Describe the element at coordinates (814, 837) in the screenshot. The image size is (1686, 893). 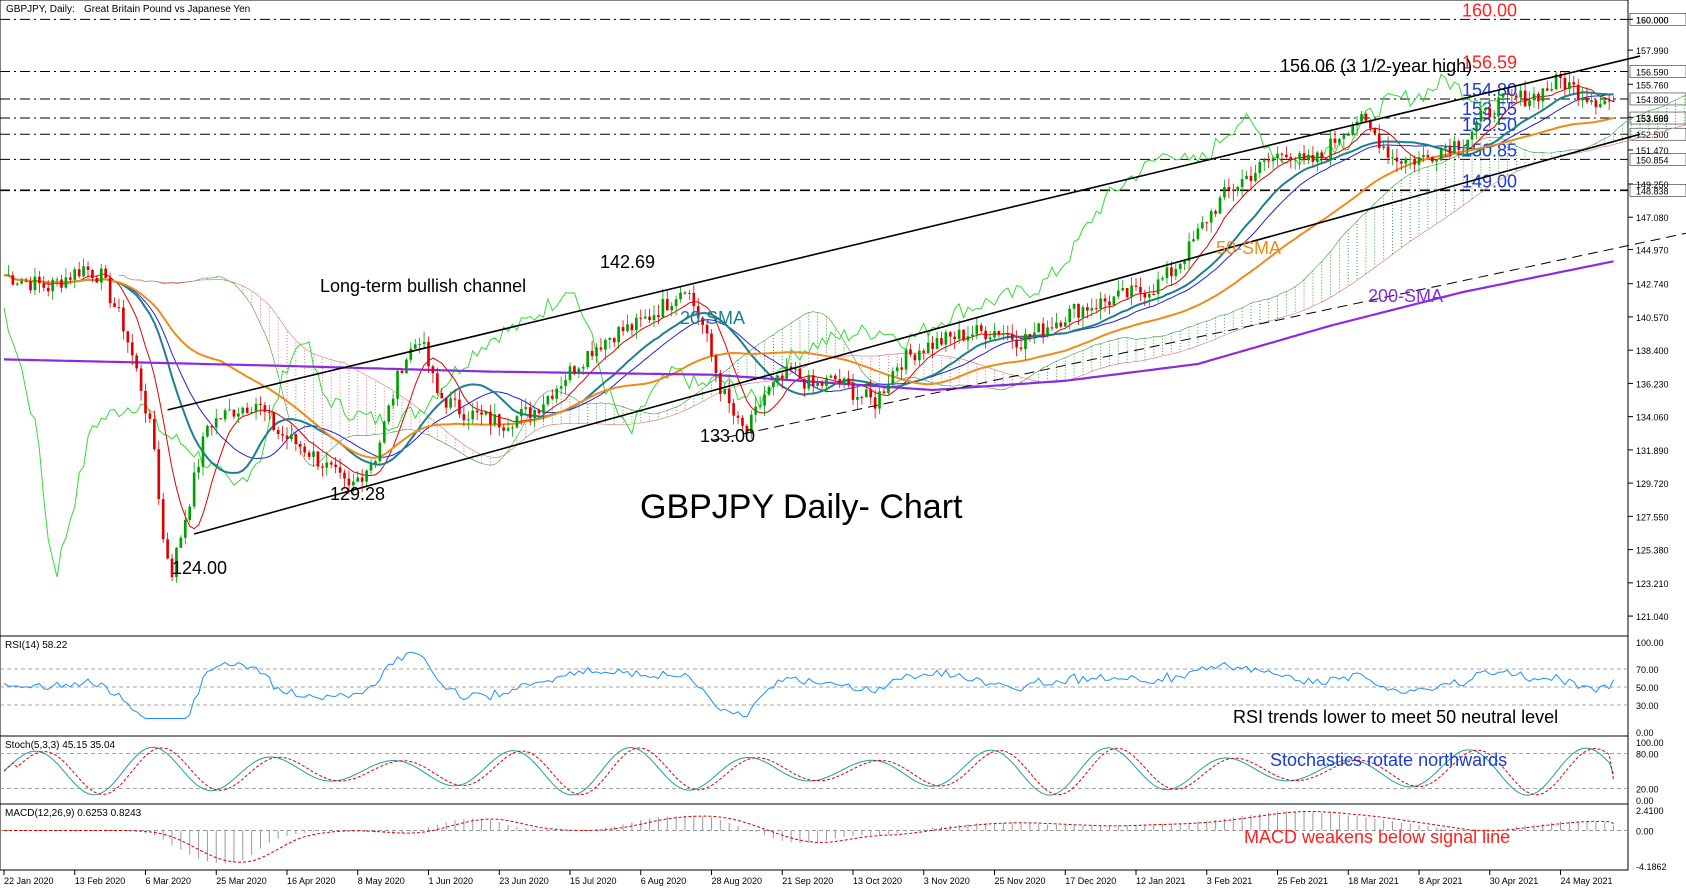
I see `macd-pane-frame` at that location.